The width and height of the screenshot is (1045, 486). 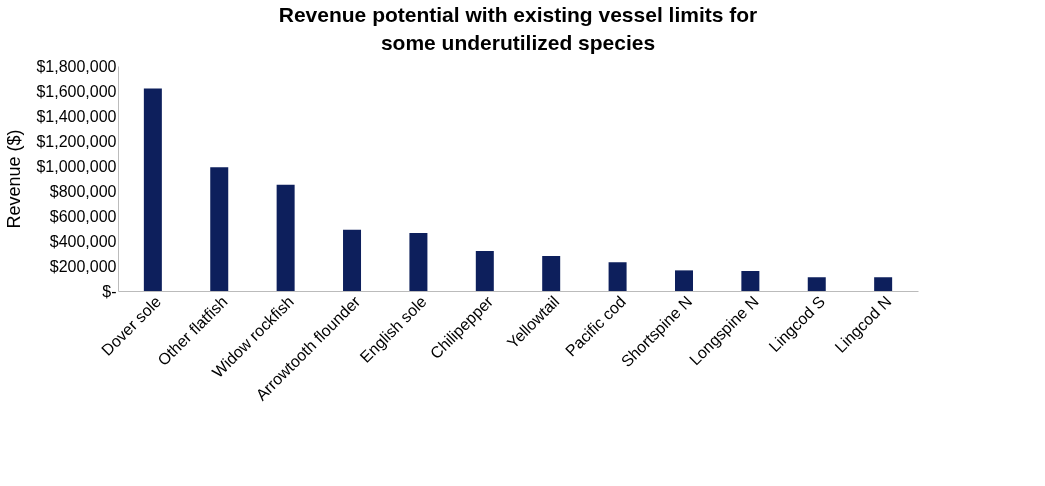 What do you see at coordinates (76, 66) in the screenshot?
I see `y-tick-label: $1,800,000` at bounding box center [76, 66].